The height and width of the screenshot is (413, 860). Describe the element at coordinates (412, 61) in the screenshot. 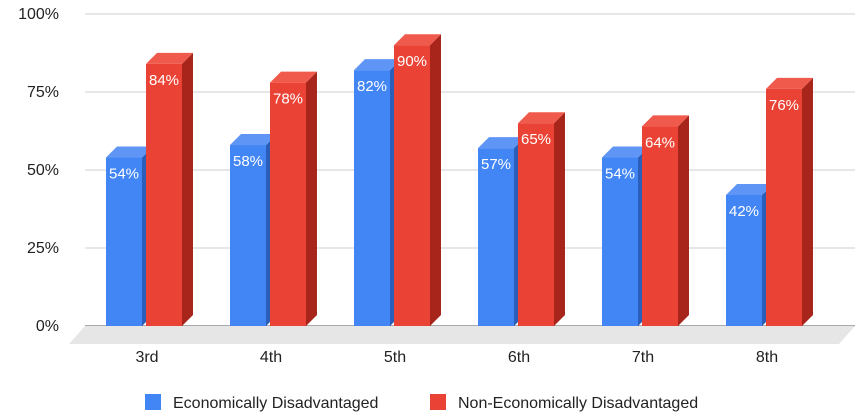

I see `data-label: 90%` at that location.